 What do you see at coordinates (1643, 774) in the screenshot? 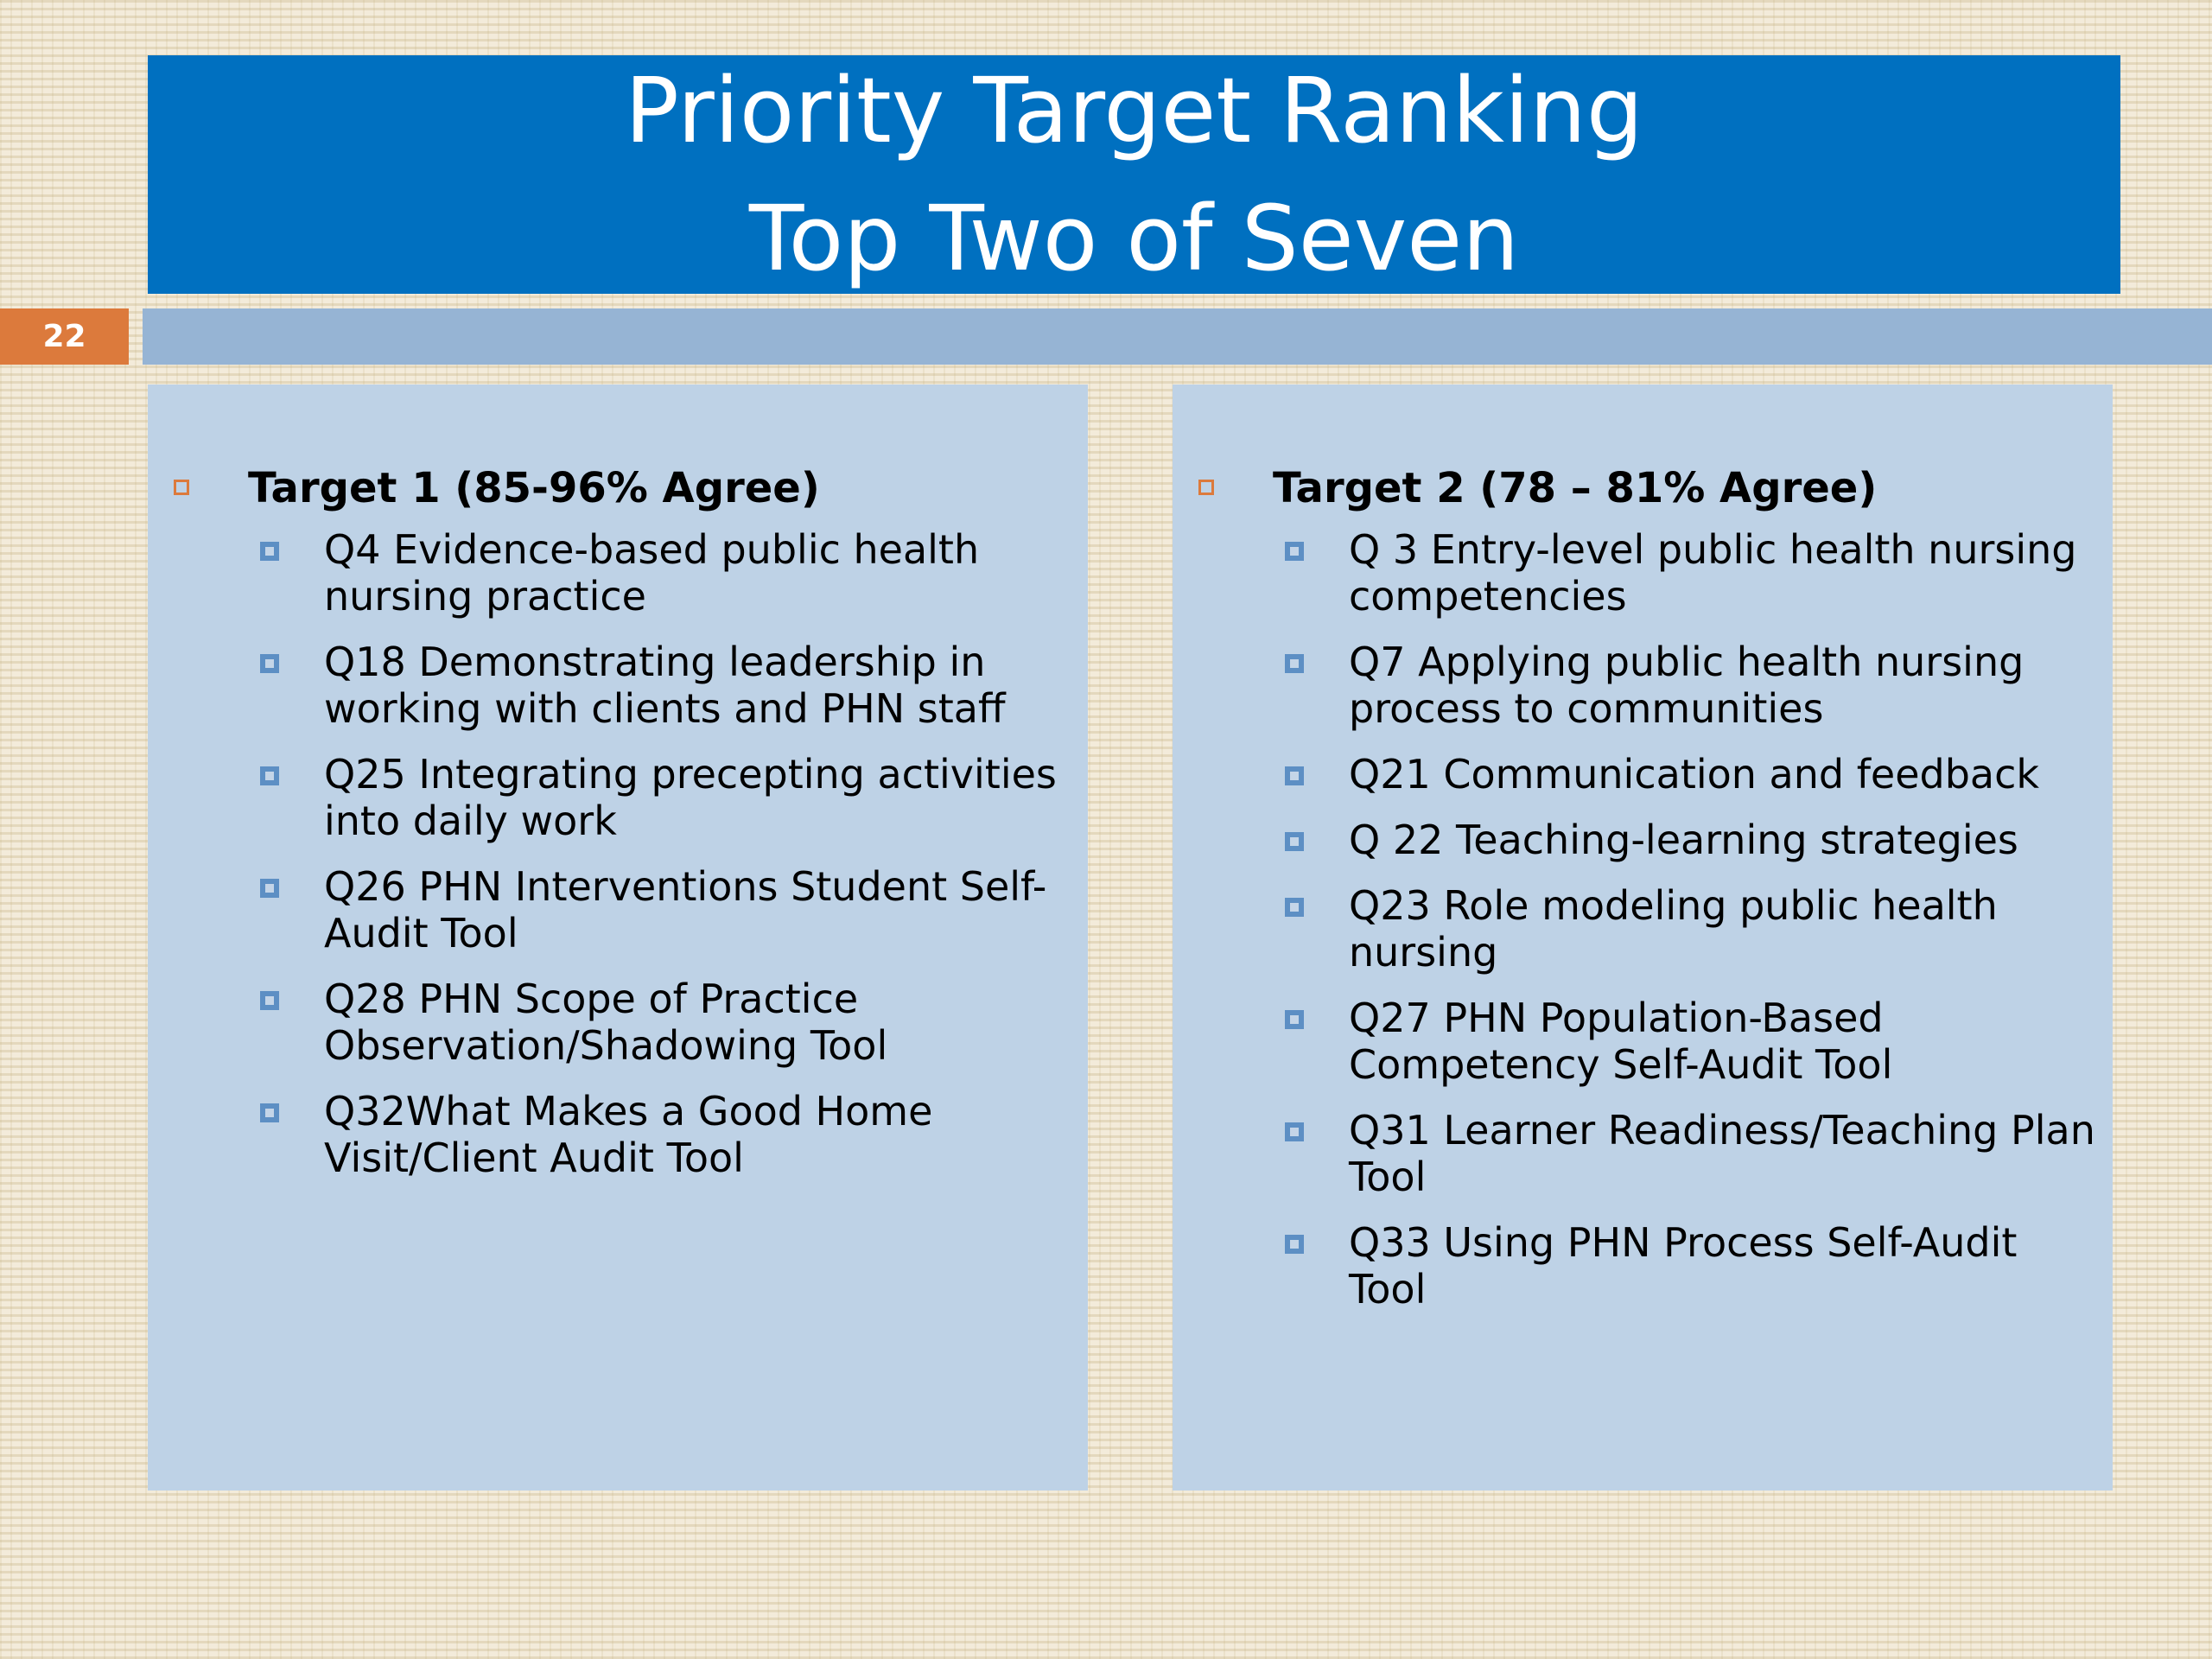
I see `list-item: Q21 Communication and feedback` at bounding box center [1643, 774].